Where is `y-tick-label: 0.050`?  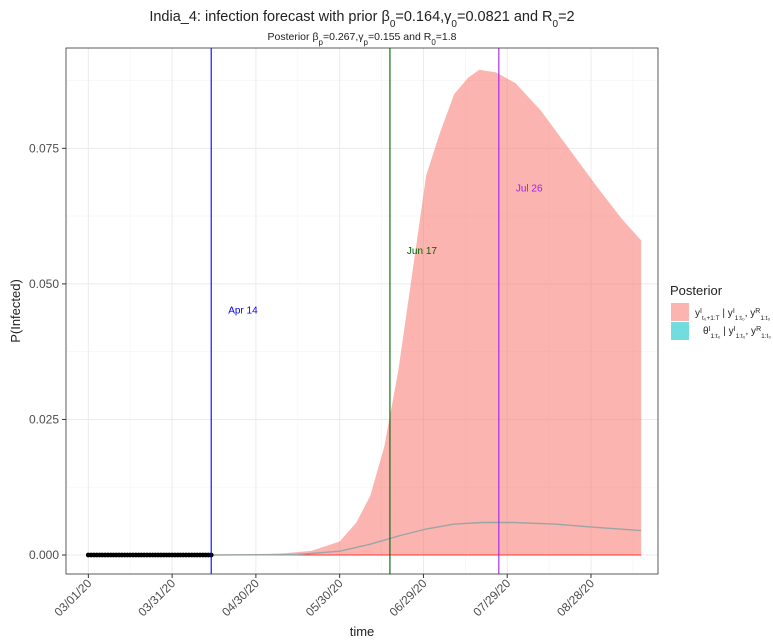 y-tick-label: 0.050 is located at coordinates (44, 284).